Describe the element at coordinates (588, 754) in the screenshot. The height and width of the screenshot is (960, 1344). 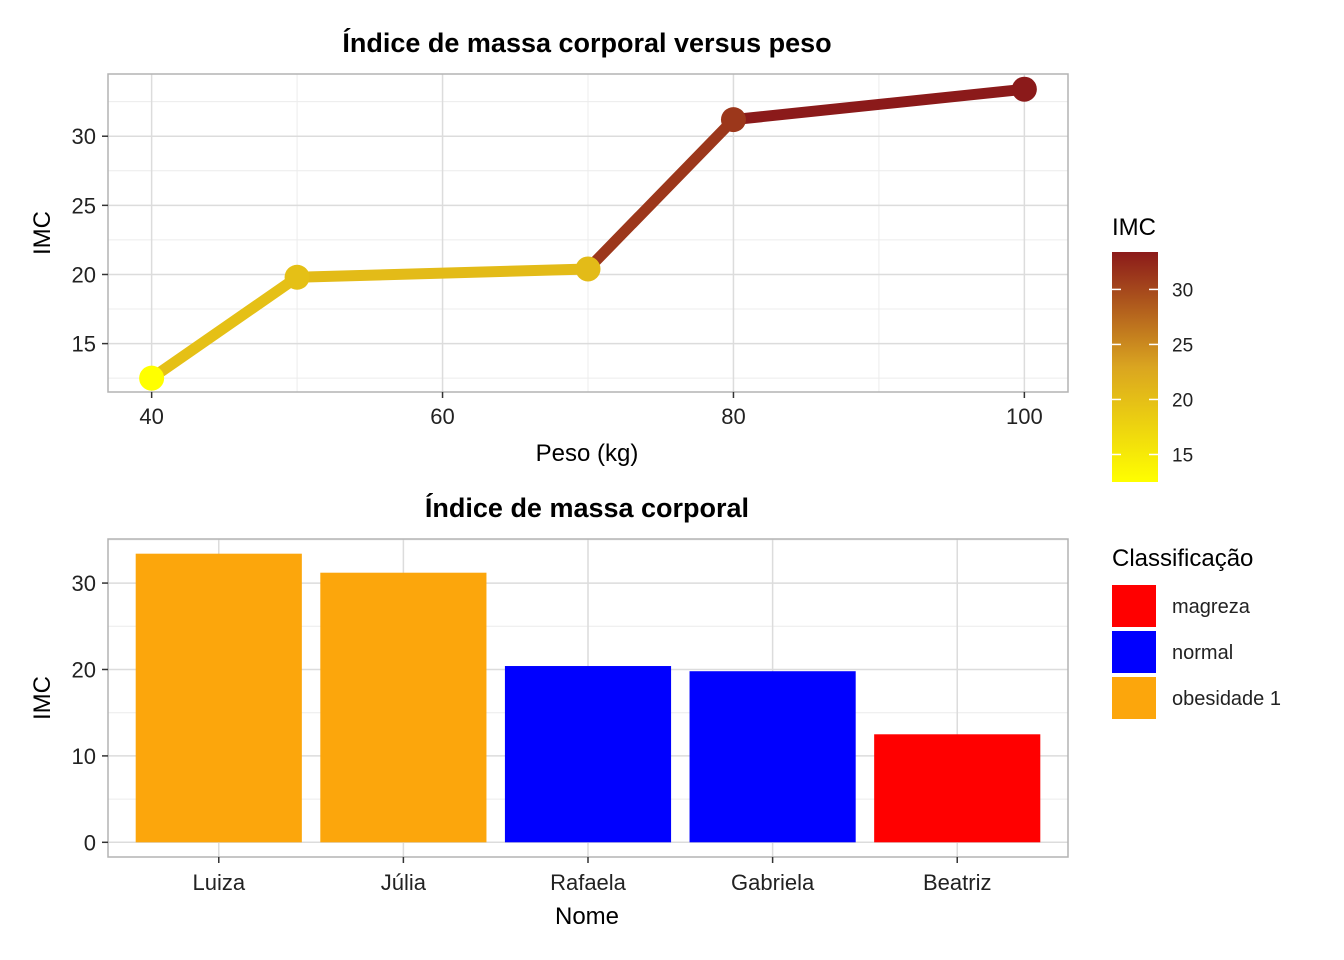
I see `bar-rafaela` at that location.